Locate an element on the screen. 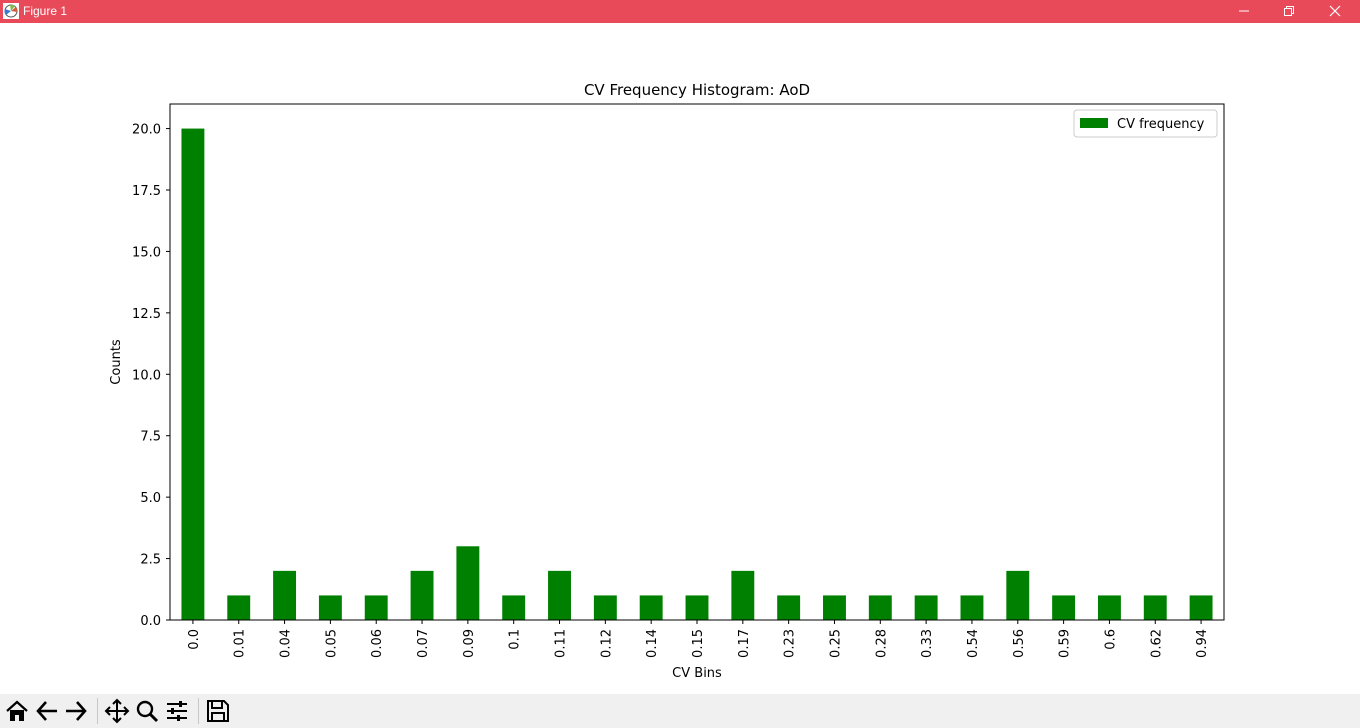 The height and width of the screenshot is (728, 1360). minimize-button is located at coordinates (1244, 11).